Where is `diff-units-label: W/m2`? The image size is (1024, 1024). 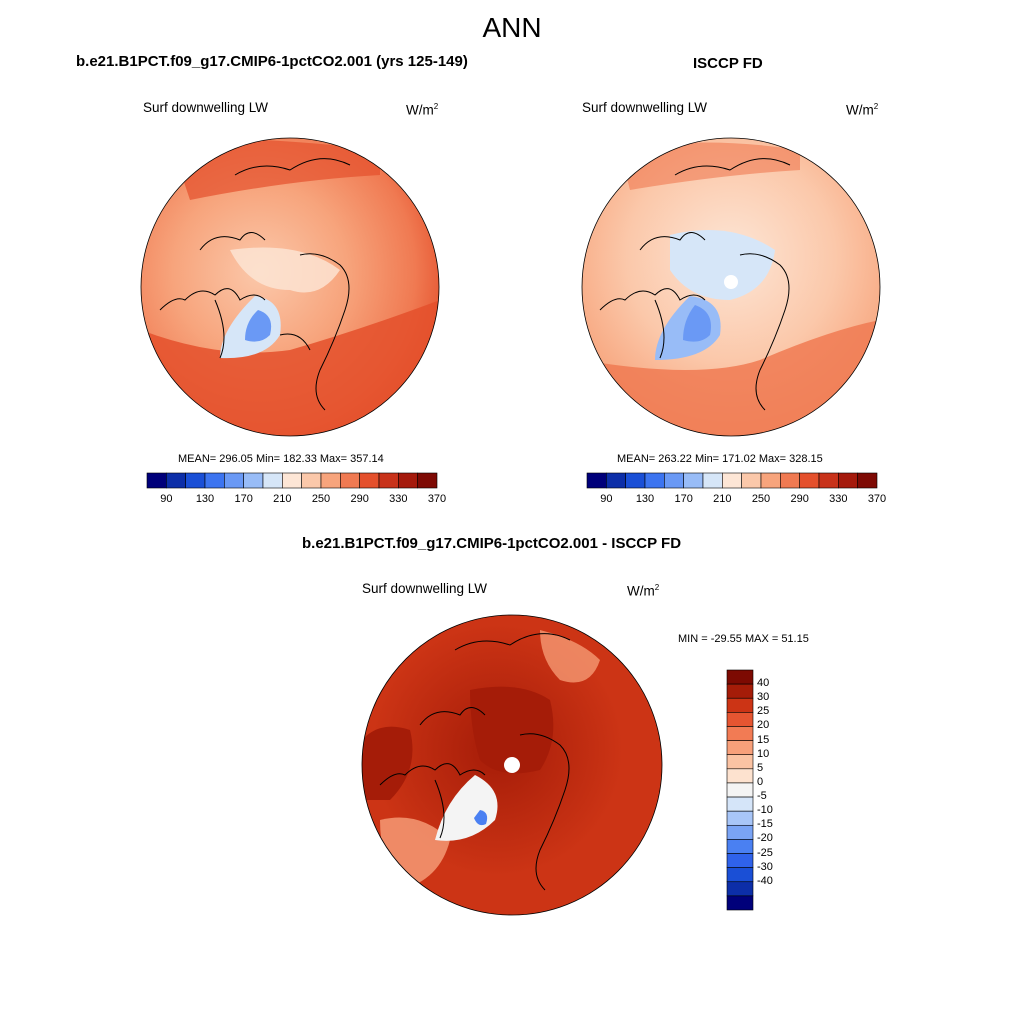 diff-units-label: W/m2 is located at coordinates (643, 591).